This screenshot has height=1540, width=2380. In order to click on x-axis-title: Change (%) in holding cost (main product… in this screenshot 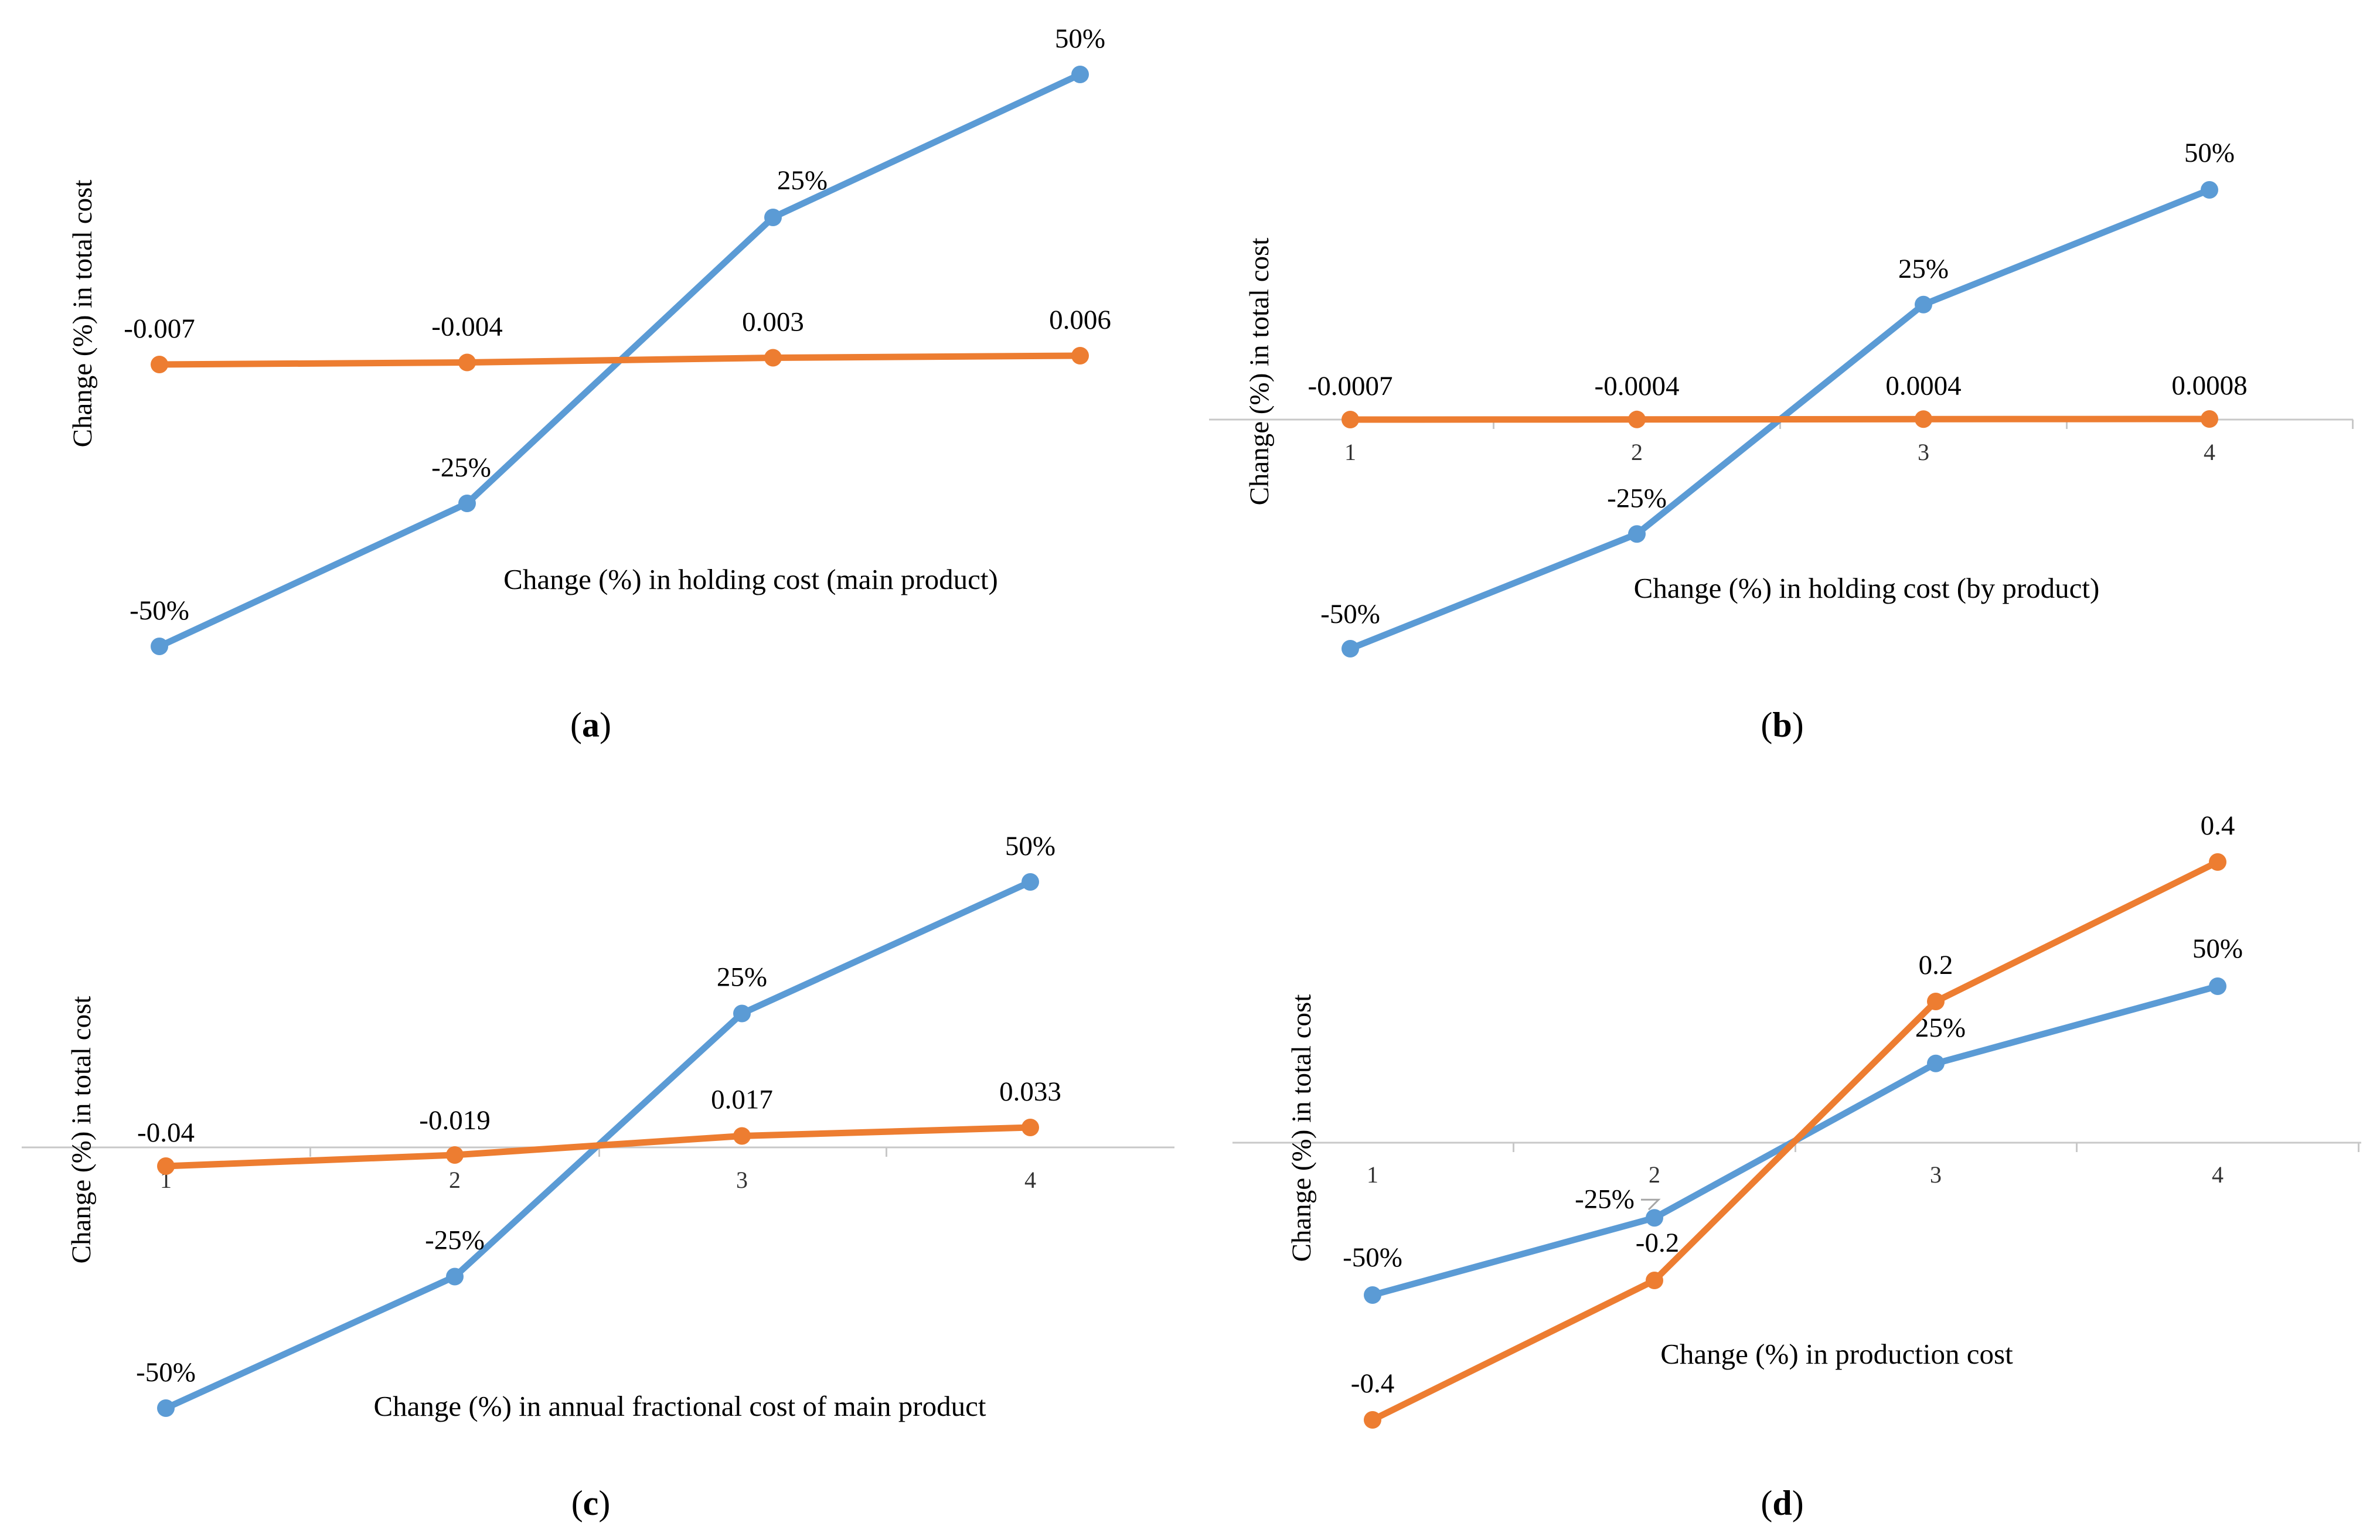, I will do `click(750, 579)`.